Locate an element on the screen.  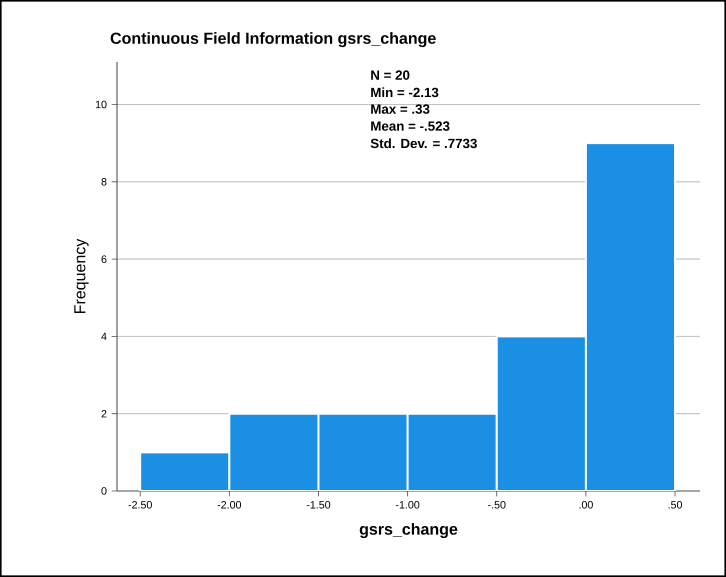
x-tick-label: -1.50 is located at coordinates (318, 505).